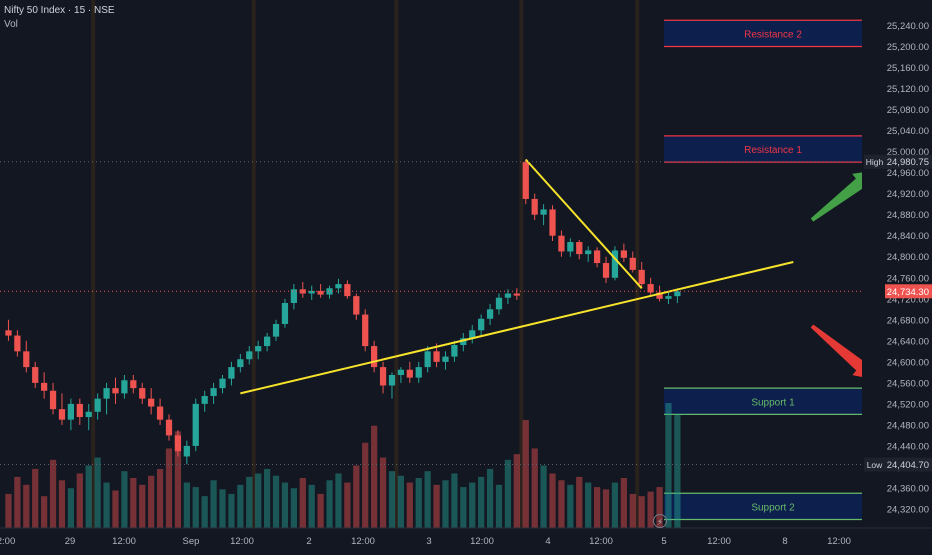  What do you see at coordinates (773, 150) in the screenshot?
I see `zone-label: Resistance 1` at bounding box center [773, 150].